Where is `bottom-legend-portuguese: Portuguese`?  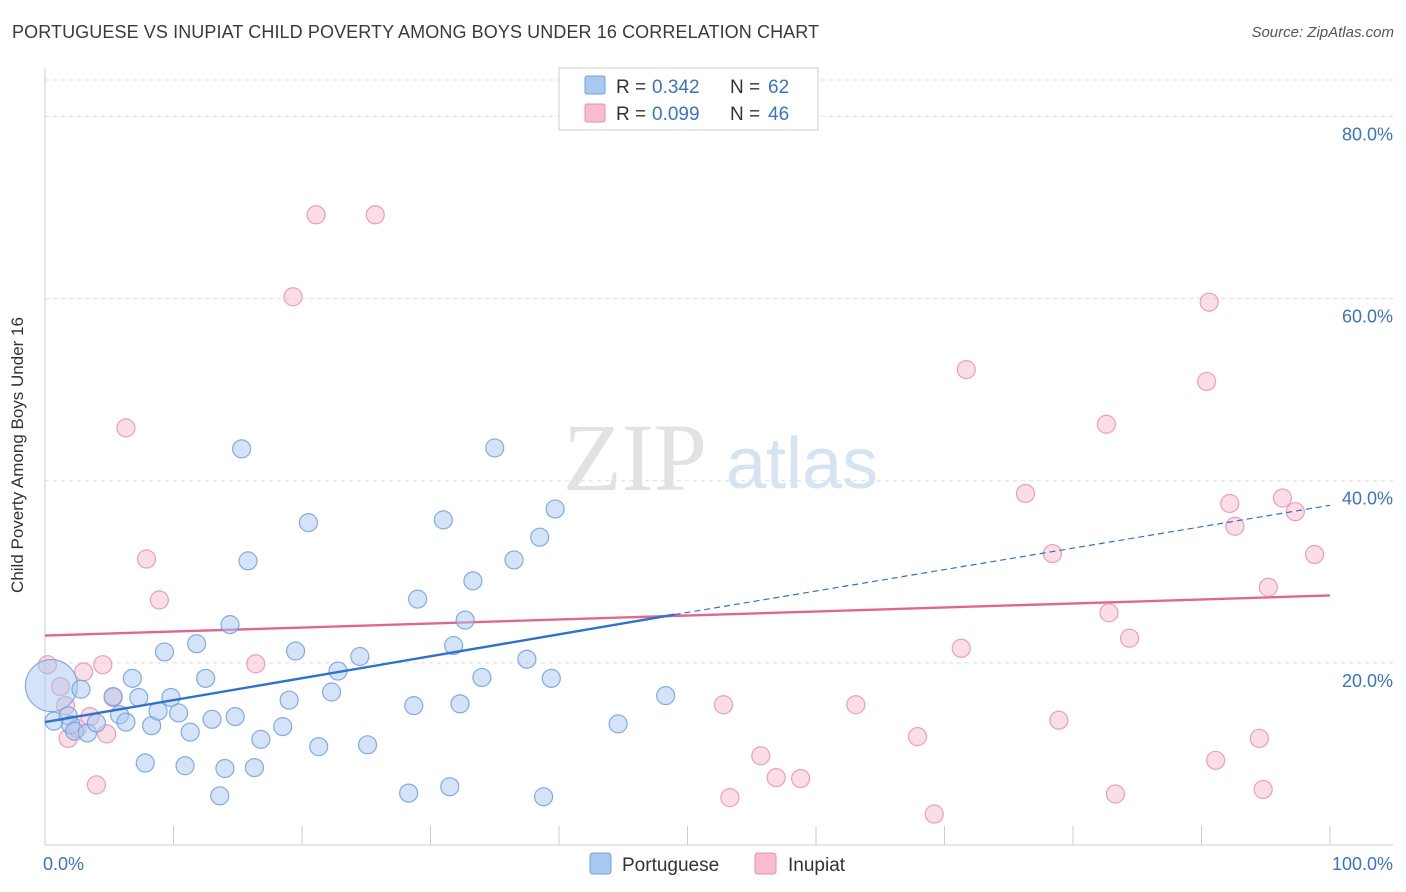 bottom-legend-portuguese: Portuguese is located at coordinates (670, 865).